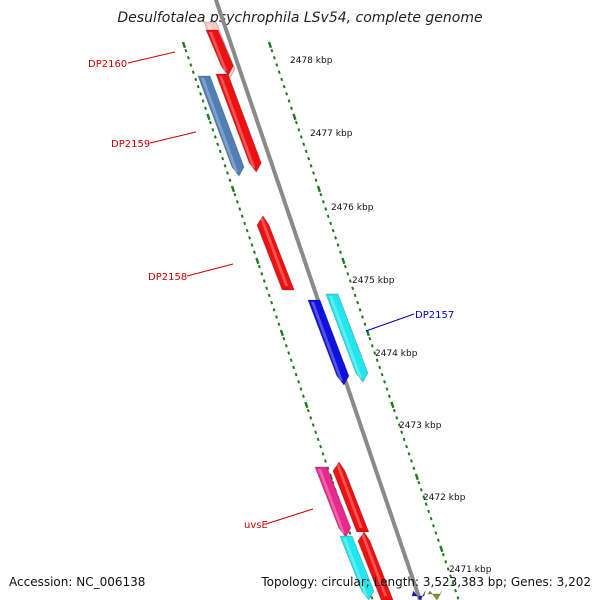 The height and width of the screenshot is (600, 600). I want to click on accession-text: Accession: NC_006138, so click(77, 582).